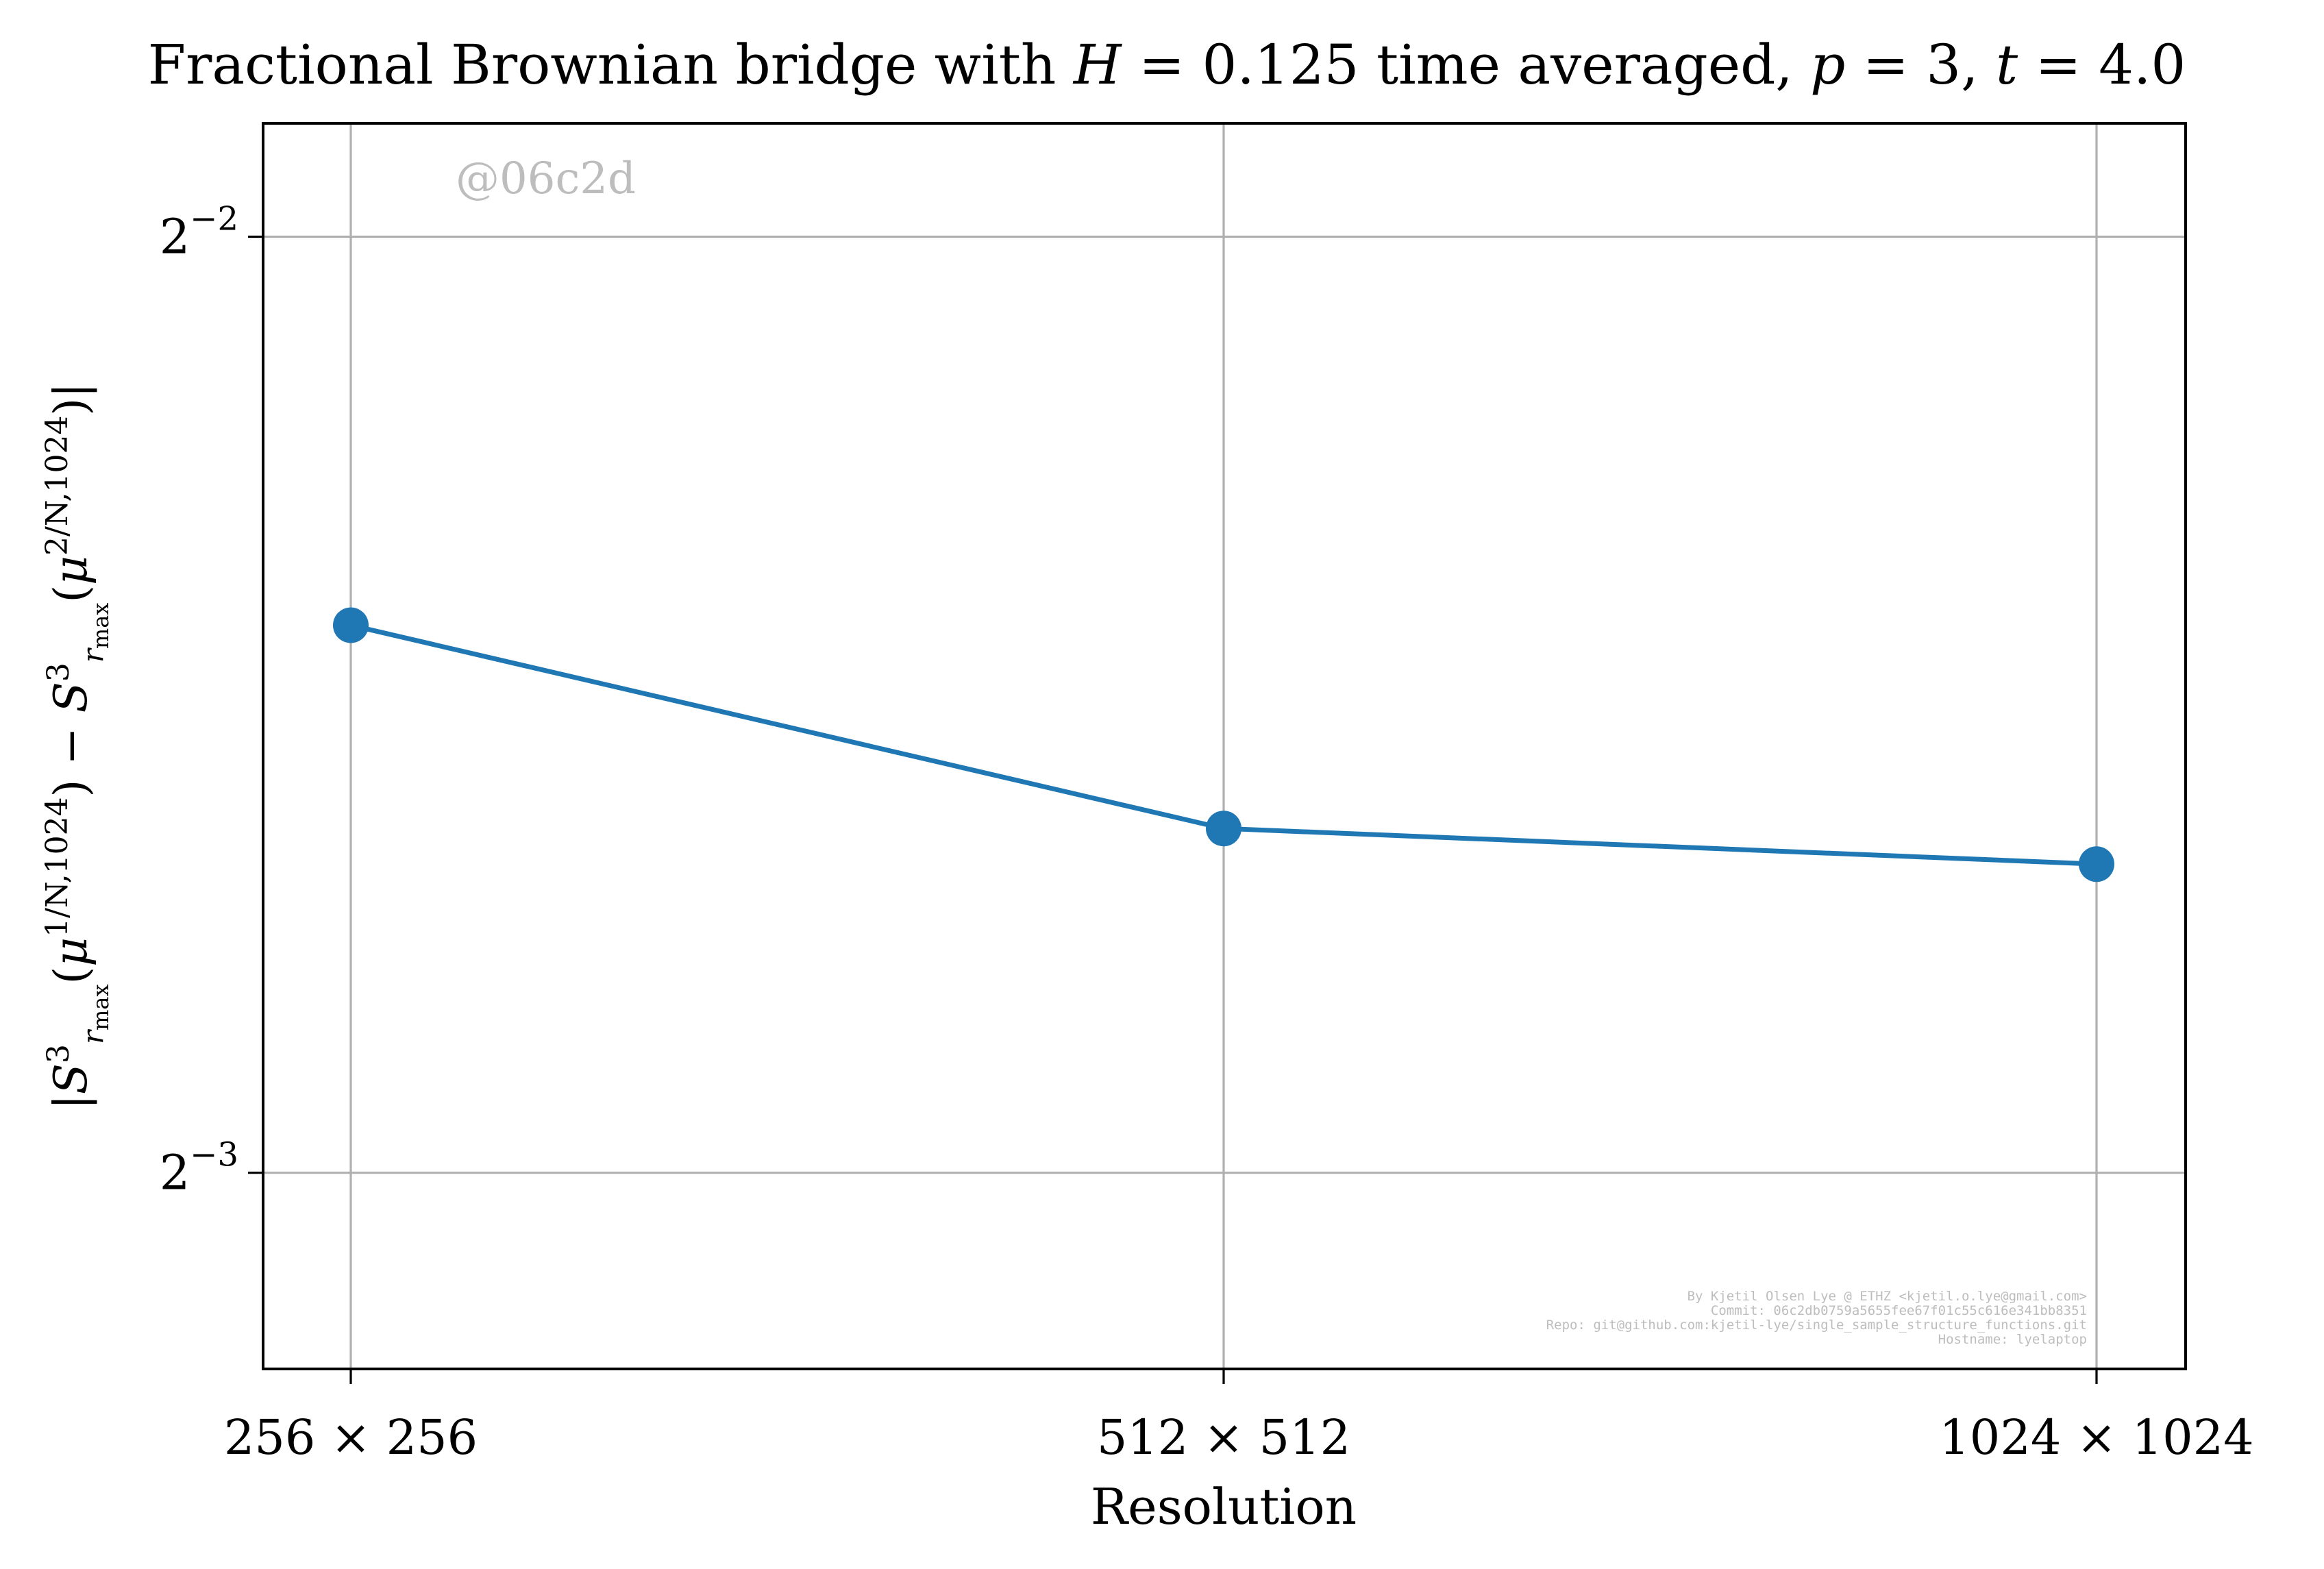  What do you see at coordinates (2102, 65) in the screenshot?
I see `title-part-4: = 4.0` at bounding box center [2102, 65].